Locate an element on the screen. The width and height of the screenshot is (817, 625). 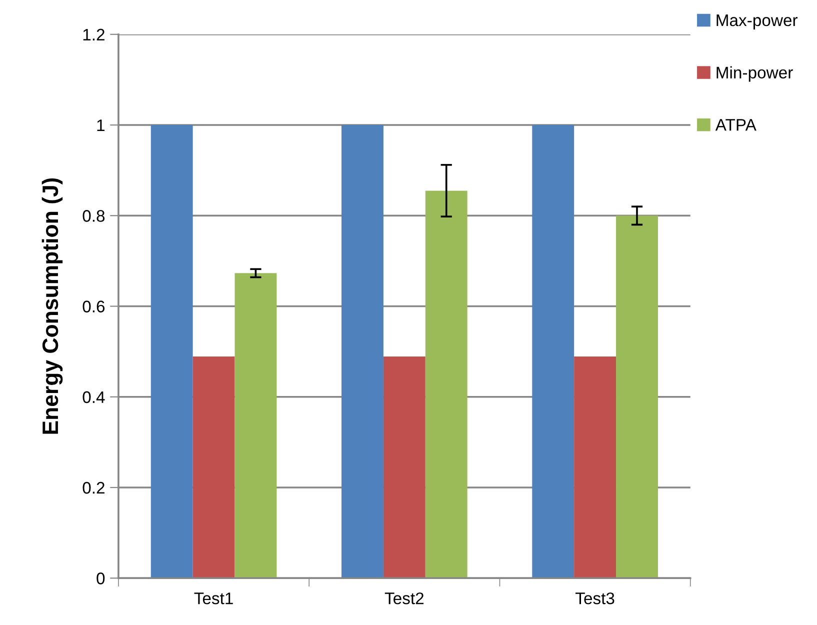
y-tick-label: 0.8 is located at coordinates (93, 216).